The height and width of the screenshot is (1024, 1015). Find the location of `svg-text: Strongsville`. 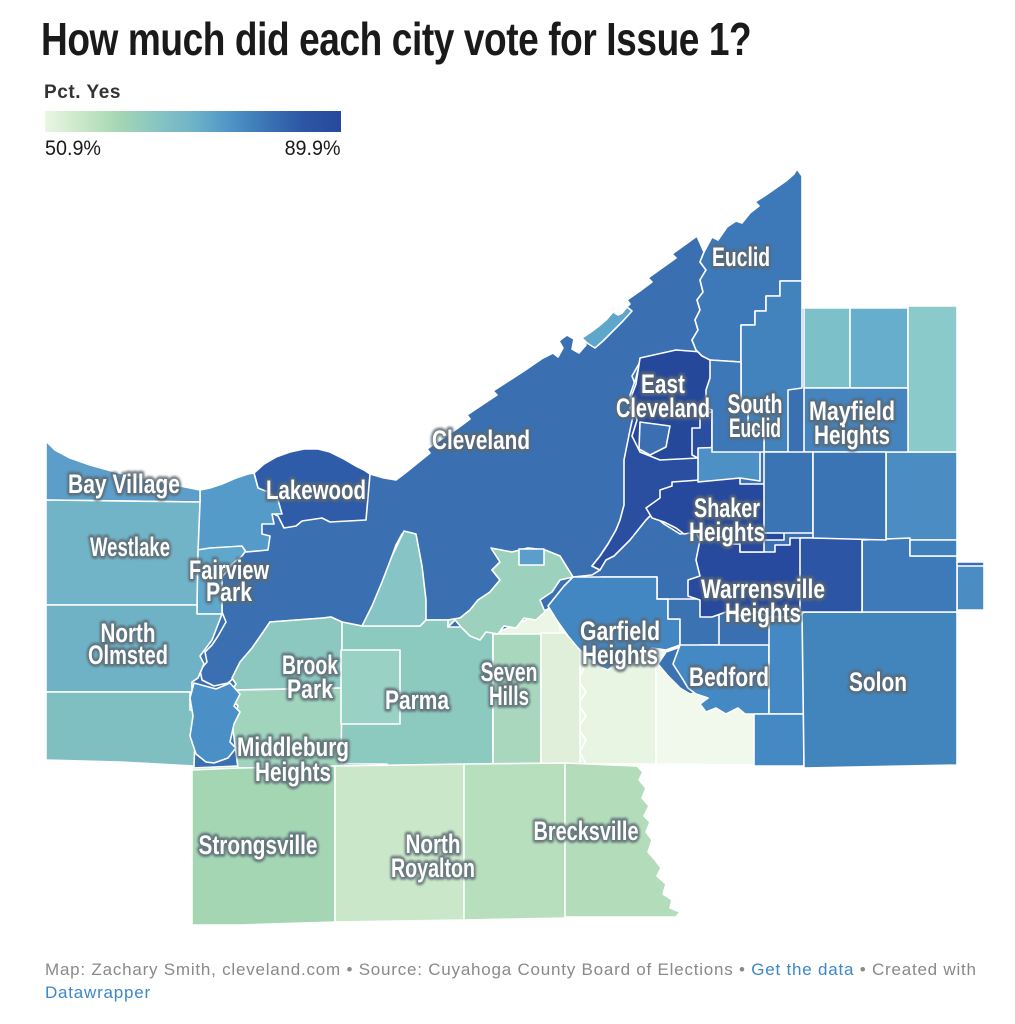

svg-text: Strongsville is located at coordinates (258, 845).